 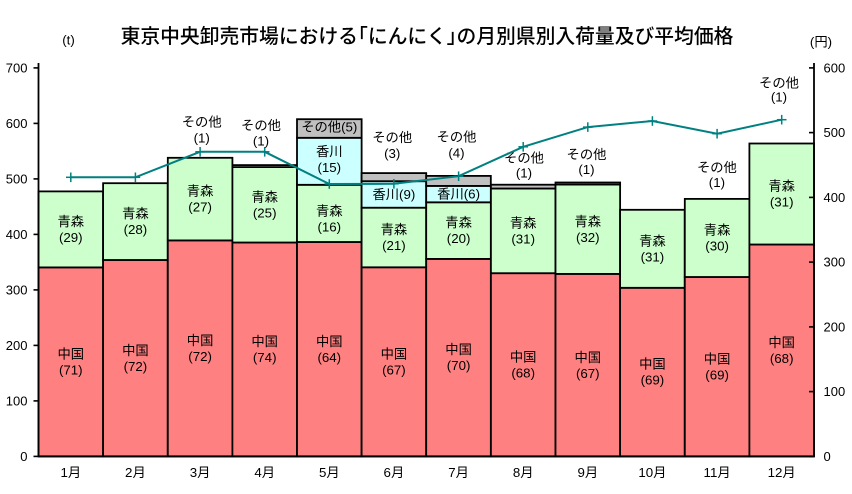 I want to click on svg-text: (t), so click(x=68, y=39).